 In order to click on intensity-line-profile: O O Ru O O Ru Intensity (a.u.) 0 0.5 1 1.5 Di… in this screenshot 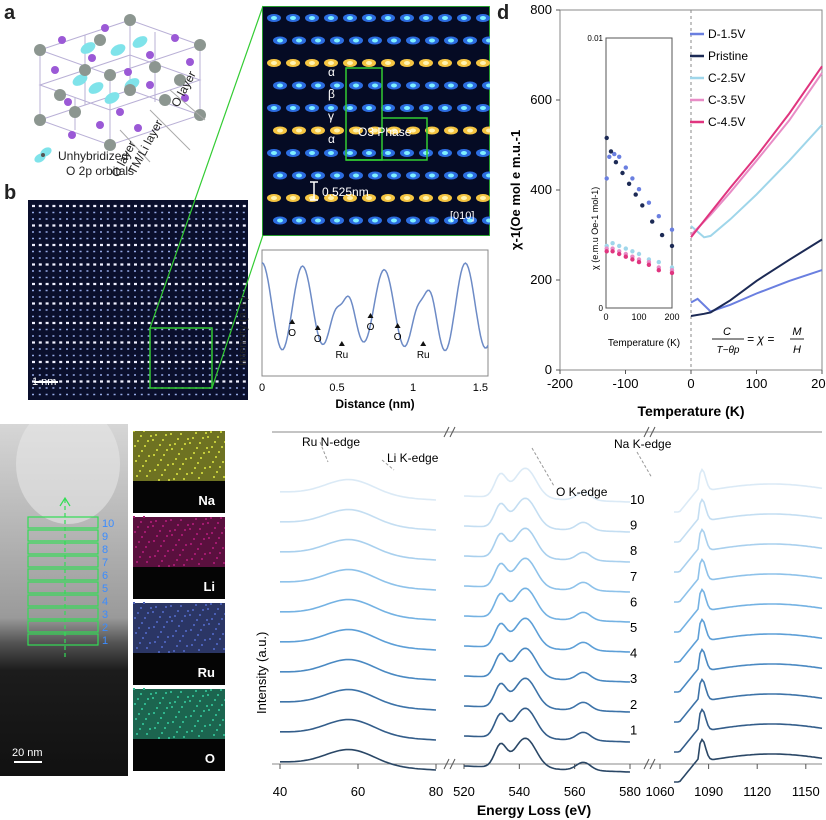, I will do `click(363, 330)`.